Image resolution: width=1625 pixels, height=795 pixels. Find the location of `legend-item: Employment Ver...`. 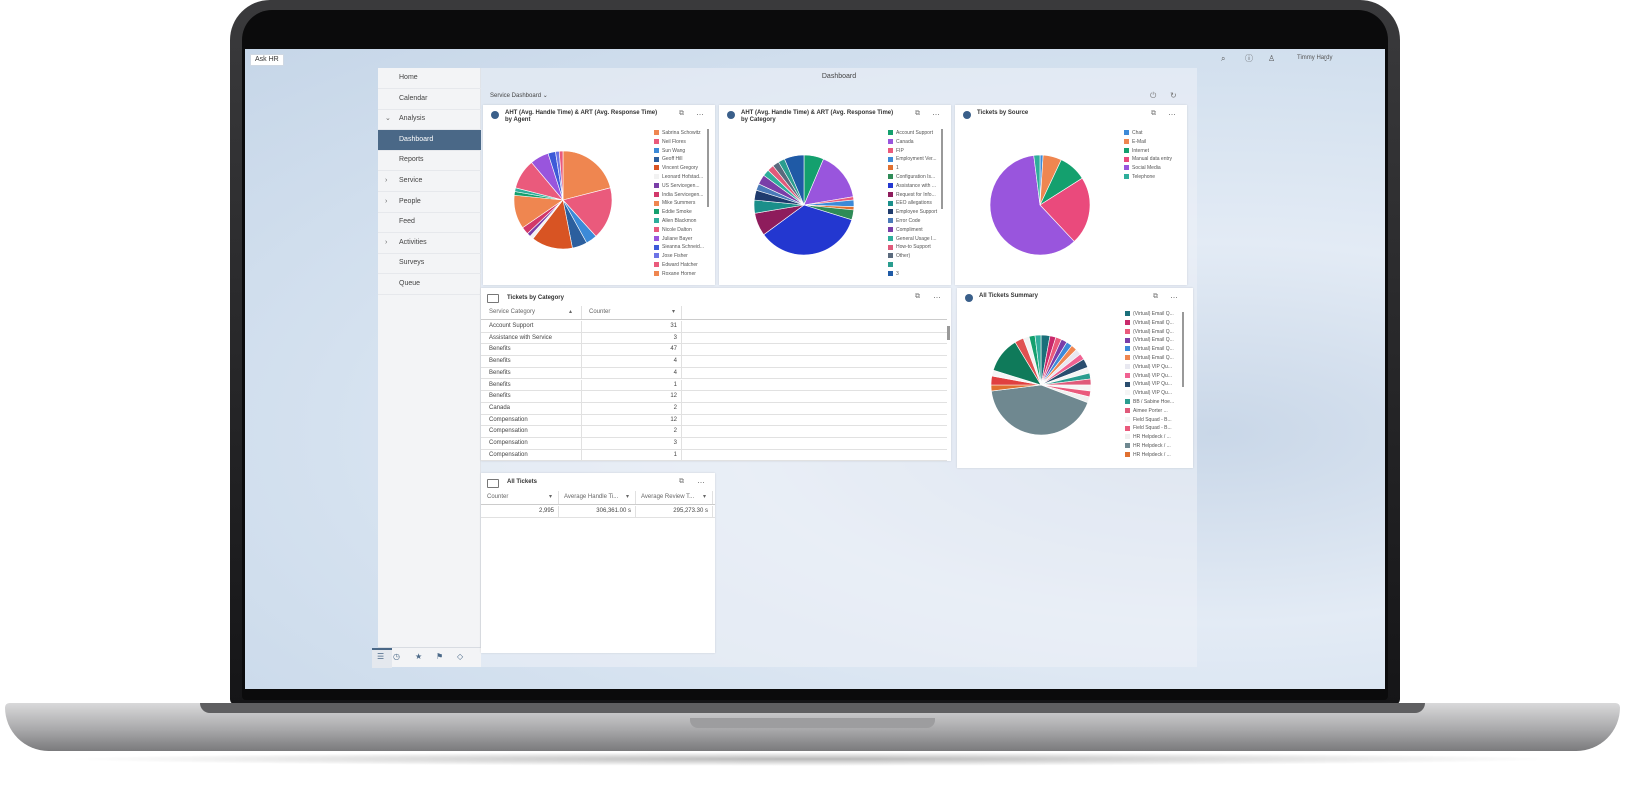

legend-item: Employment Ver... is located at coordinates (914, 159).